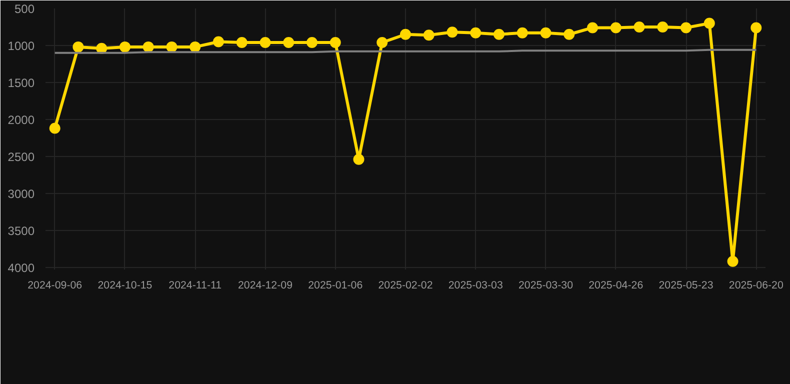  I want to click on x-tick-label: 2025-02-02, so click(405, 286).